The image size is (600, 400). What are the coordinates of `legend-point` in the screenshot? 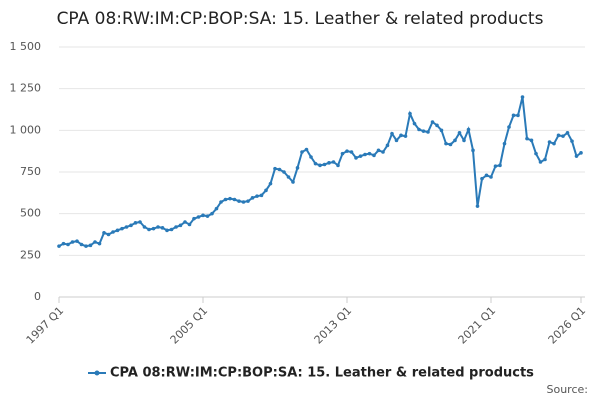 It's located at (97, 373).